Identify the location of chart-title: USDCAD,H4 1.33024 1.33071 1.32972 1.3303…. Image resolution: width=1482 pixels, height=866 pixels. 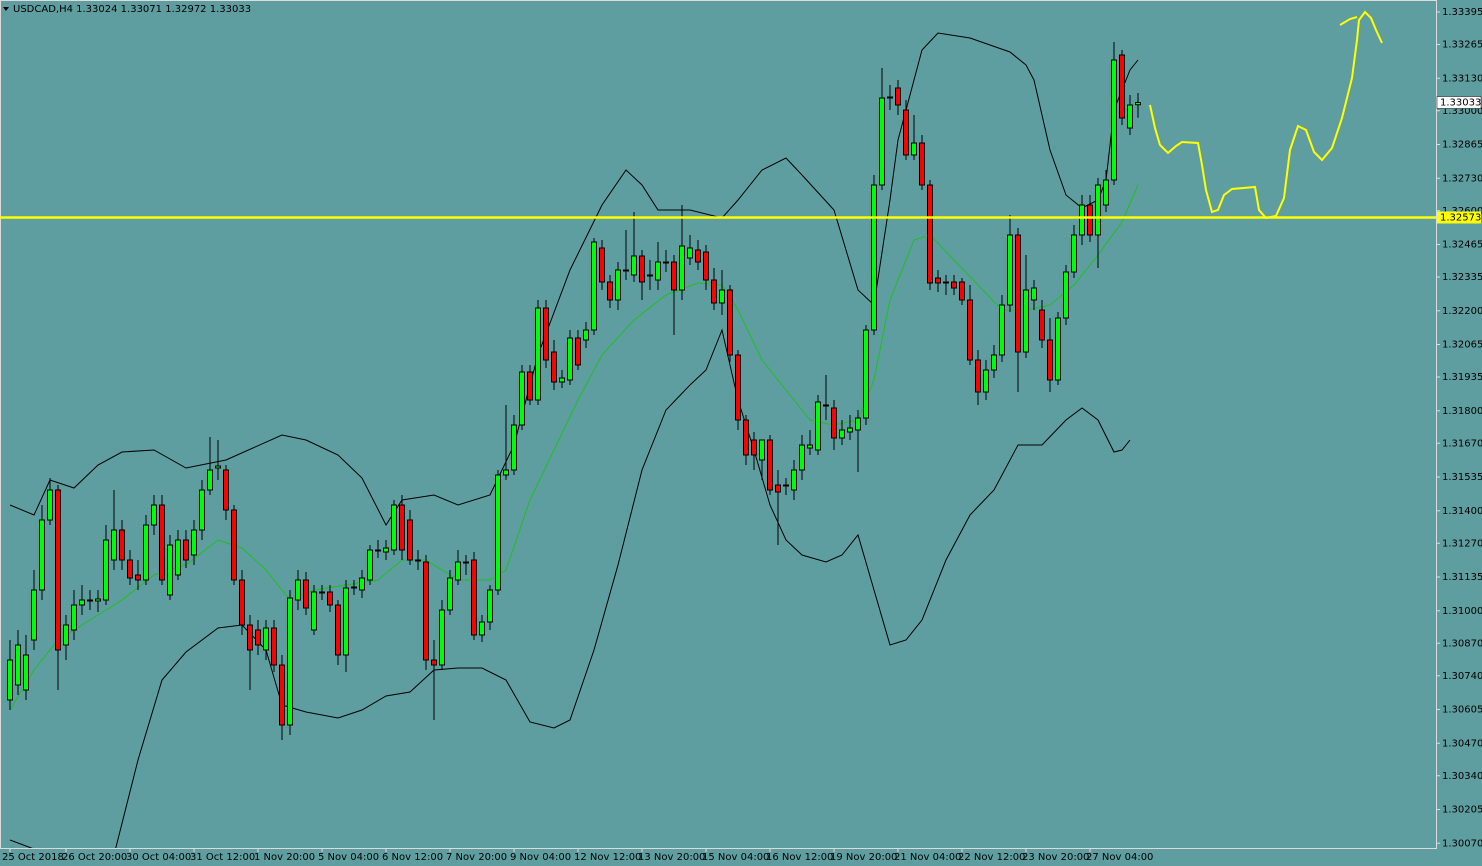
(132, 9).